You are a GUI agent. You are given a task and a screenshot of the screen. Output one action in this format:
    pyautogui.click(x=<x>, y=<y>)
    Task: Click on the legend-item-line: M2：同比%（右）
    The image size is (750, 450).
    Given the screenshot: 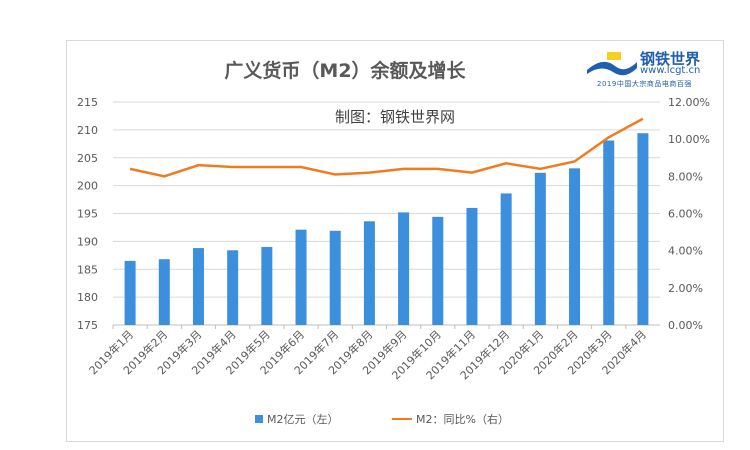 What is the action you would take?
    pyautogui.click(x=450, y=419)
    